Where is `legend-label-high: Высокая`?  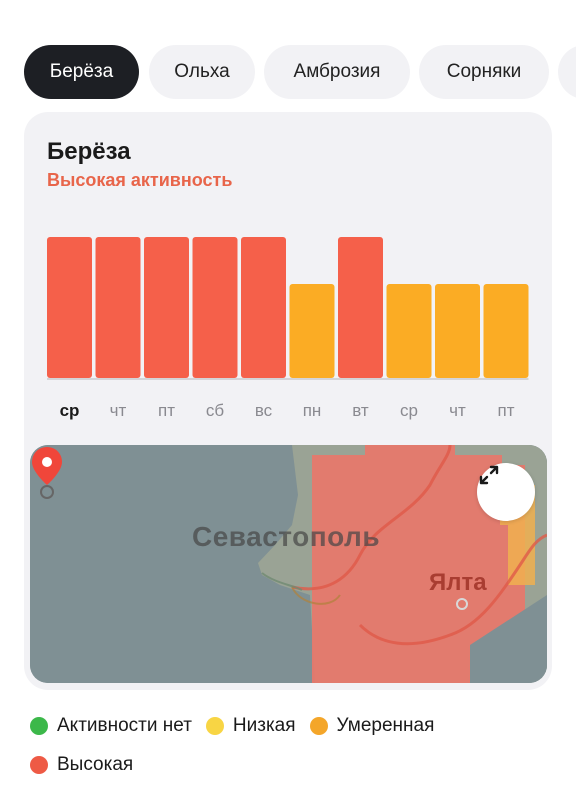
legend-label-high: Высокая is located at coordinates (95, 764).